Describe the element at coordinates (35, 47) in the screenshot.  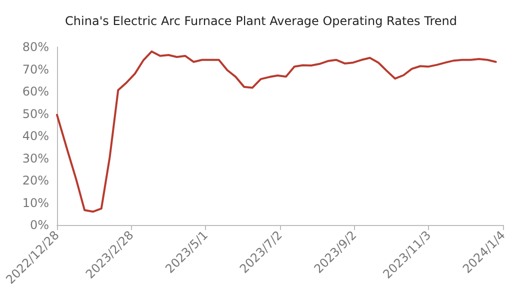
I see `y-tick-label: 80%` at that location.